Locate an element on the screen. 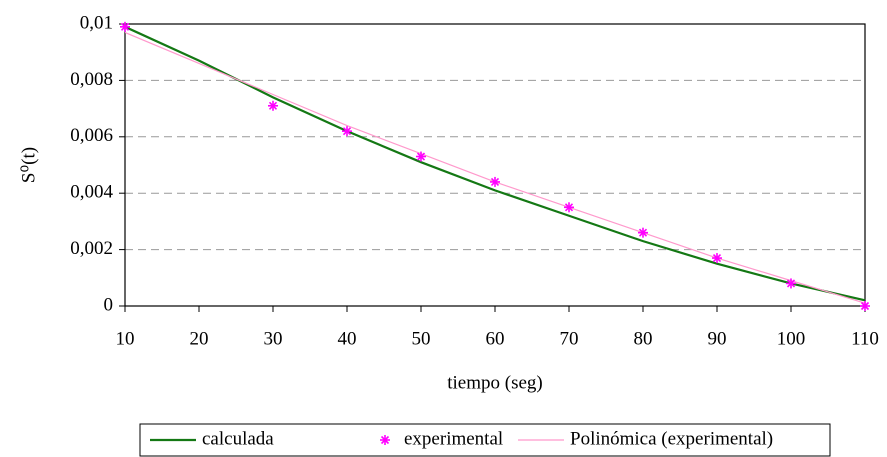  y-tick-label: 0,008 is located at coordinates (91, 79).